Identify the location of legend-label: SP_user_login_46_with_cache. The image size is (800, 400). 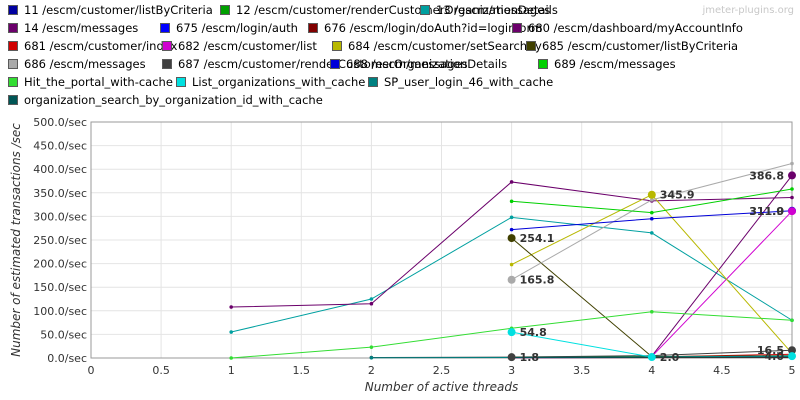
(469, 82).